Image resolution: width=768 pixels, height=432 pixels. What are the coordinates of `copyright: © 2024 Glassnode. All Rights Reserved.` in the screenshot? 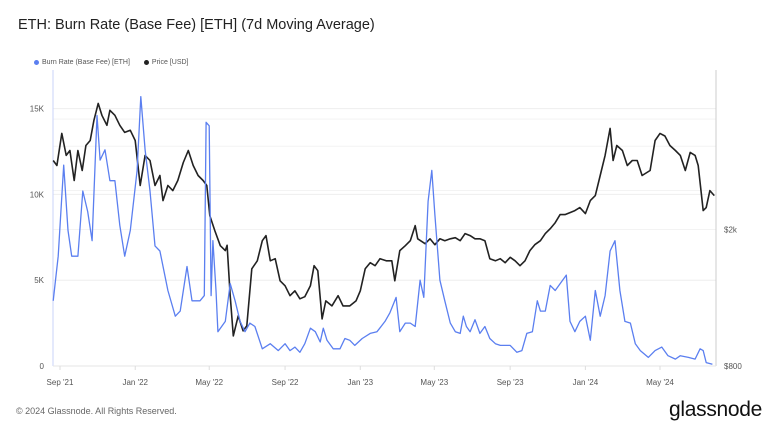 It's located at (96, 411).